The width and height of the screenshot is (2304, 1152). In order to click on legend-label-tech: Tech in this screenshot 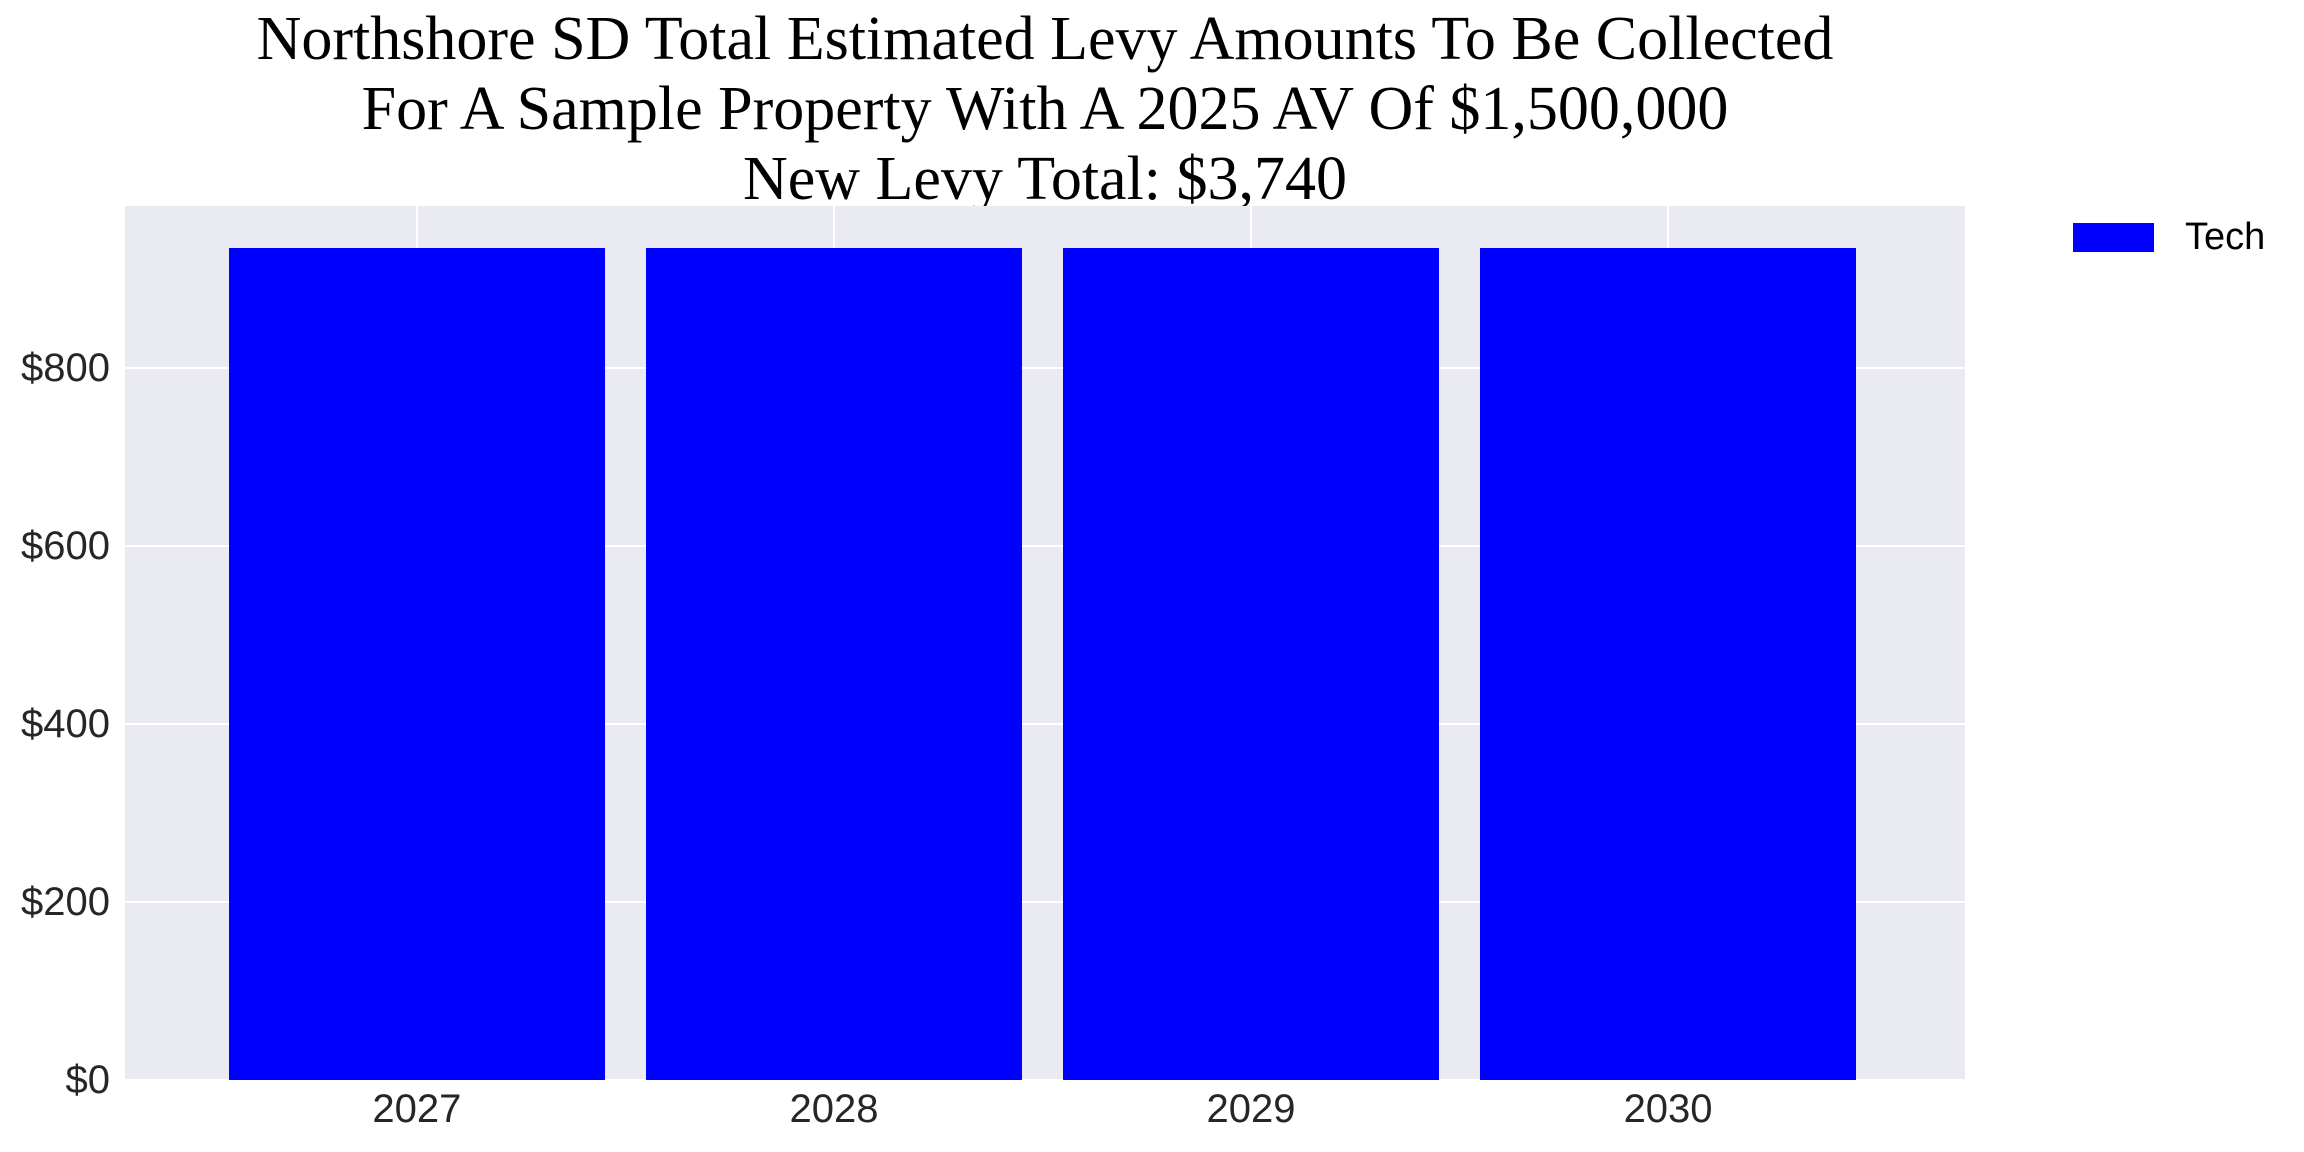, I will do `click(2225, 237)`.